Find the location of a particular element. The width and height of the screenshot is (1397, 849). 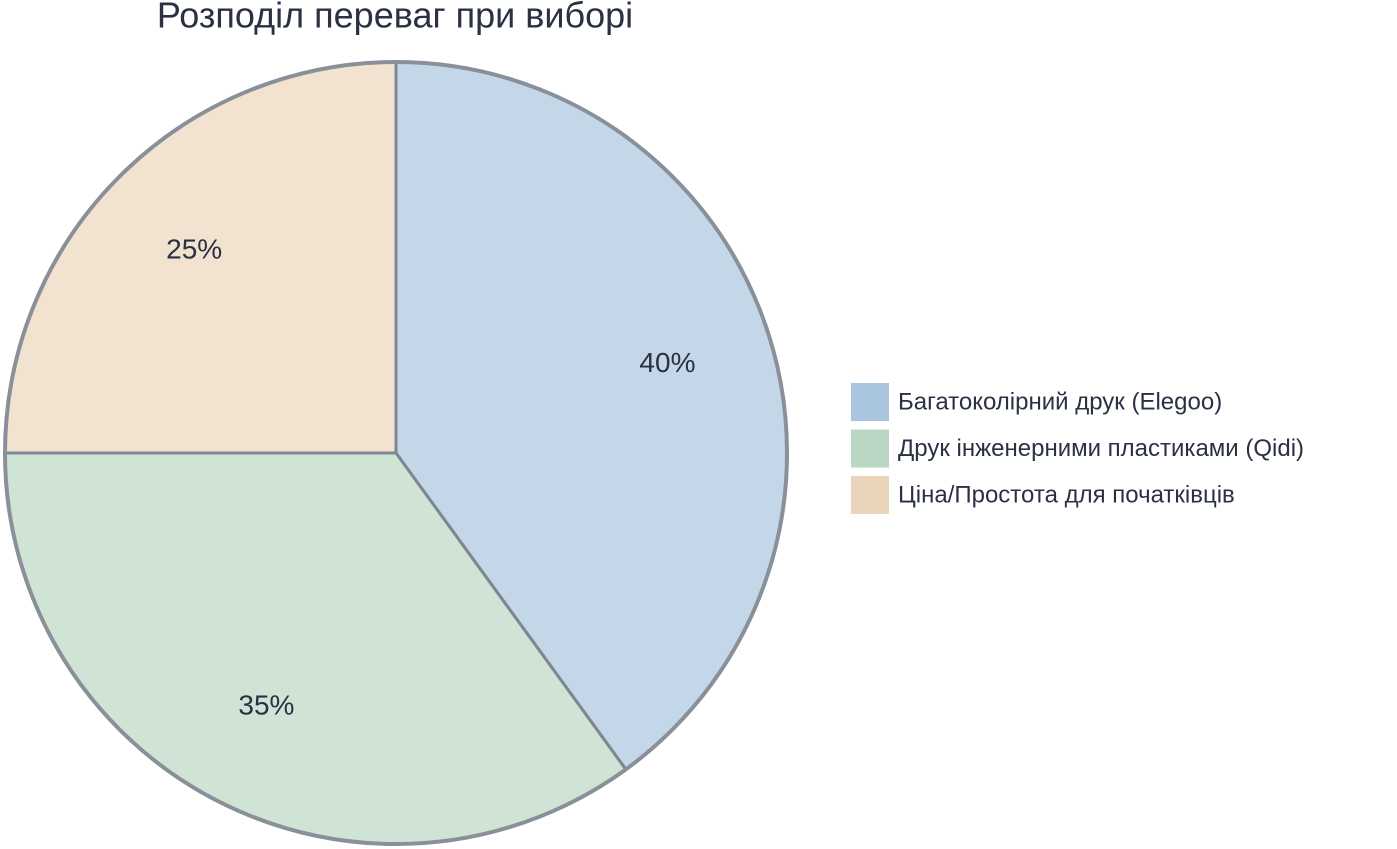

legend-label: Багатоколірний друк (Elegoo) is located at coordinates (1060, 401).